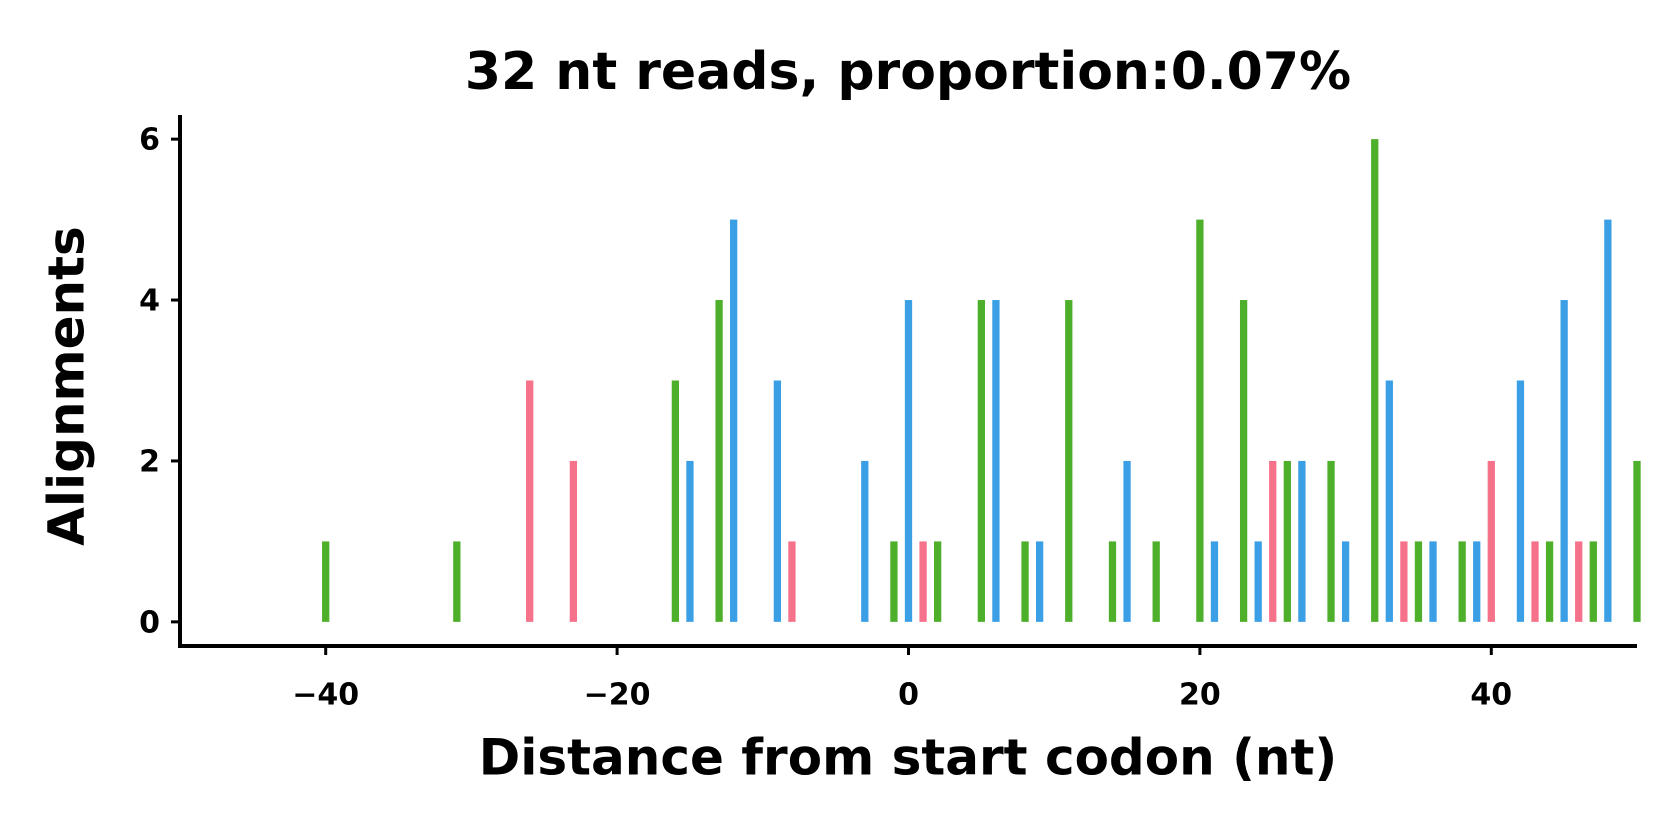  Describe the element at coordinates (149, 622) in the screenshot. I see `y-tick-label: 0` at that location.